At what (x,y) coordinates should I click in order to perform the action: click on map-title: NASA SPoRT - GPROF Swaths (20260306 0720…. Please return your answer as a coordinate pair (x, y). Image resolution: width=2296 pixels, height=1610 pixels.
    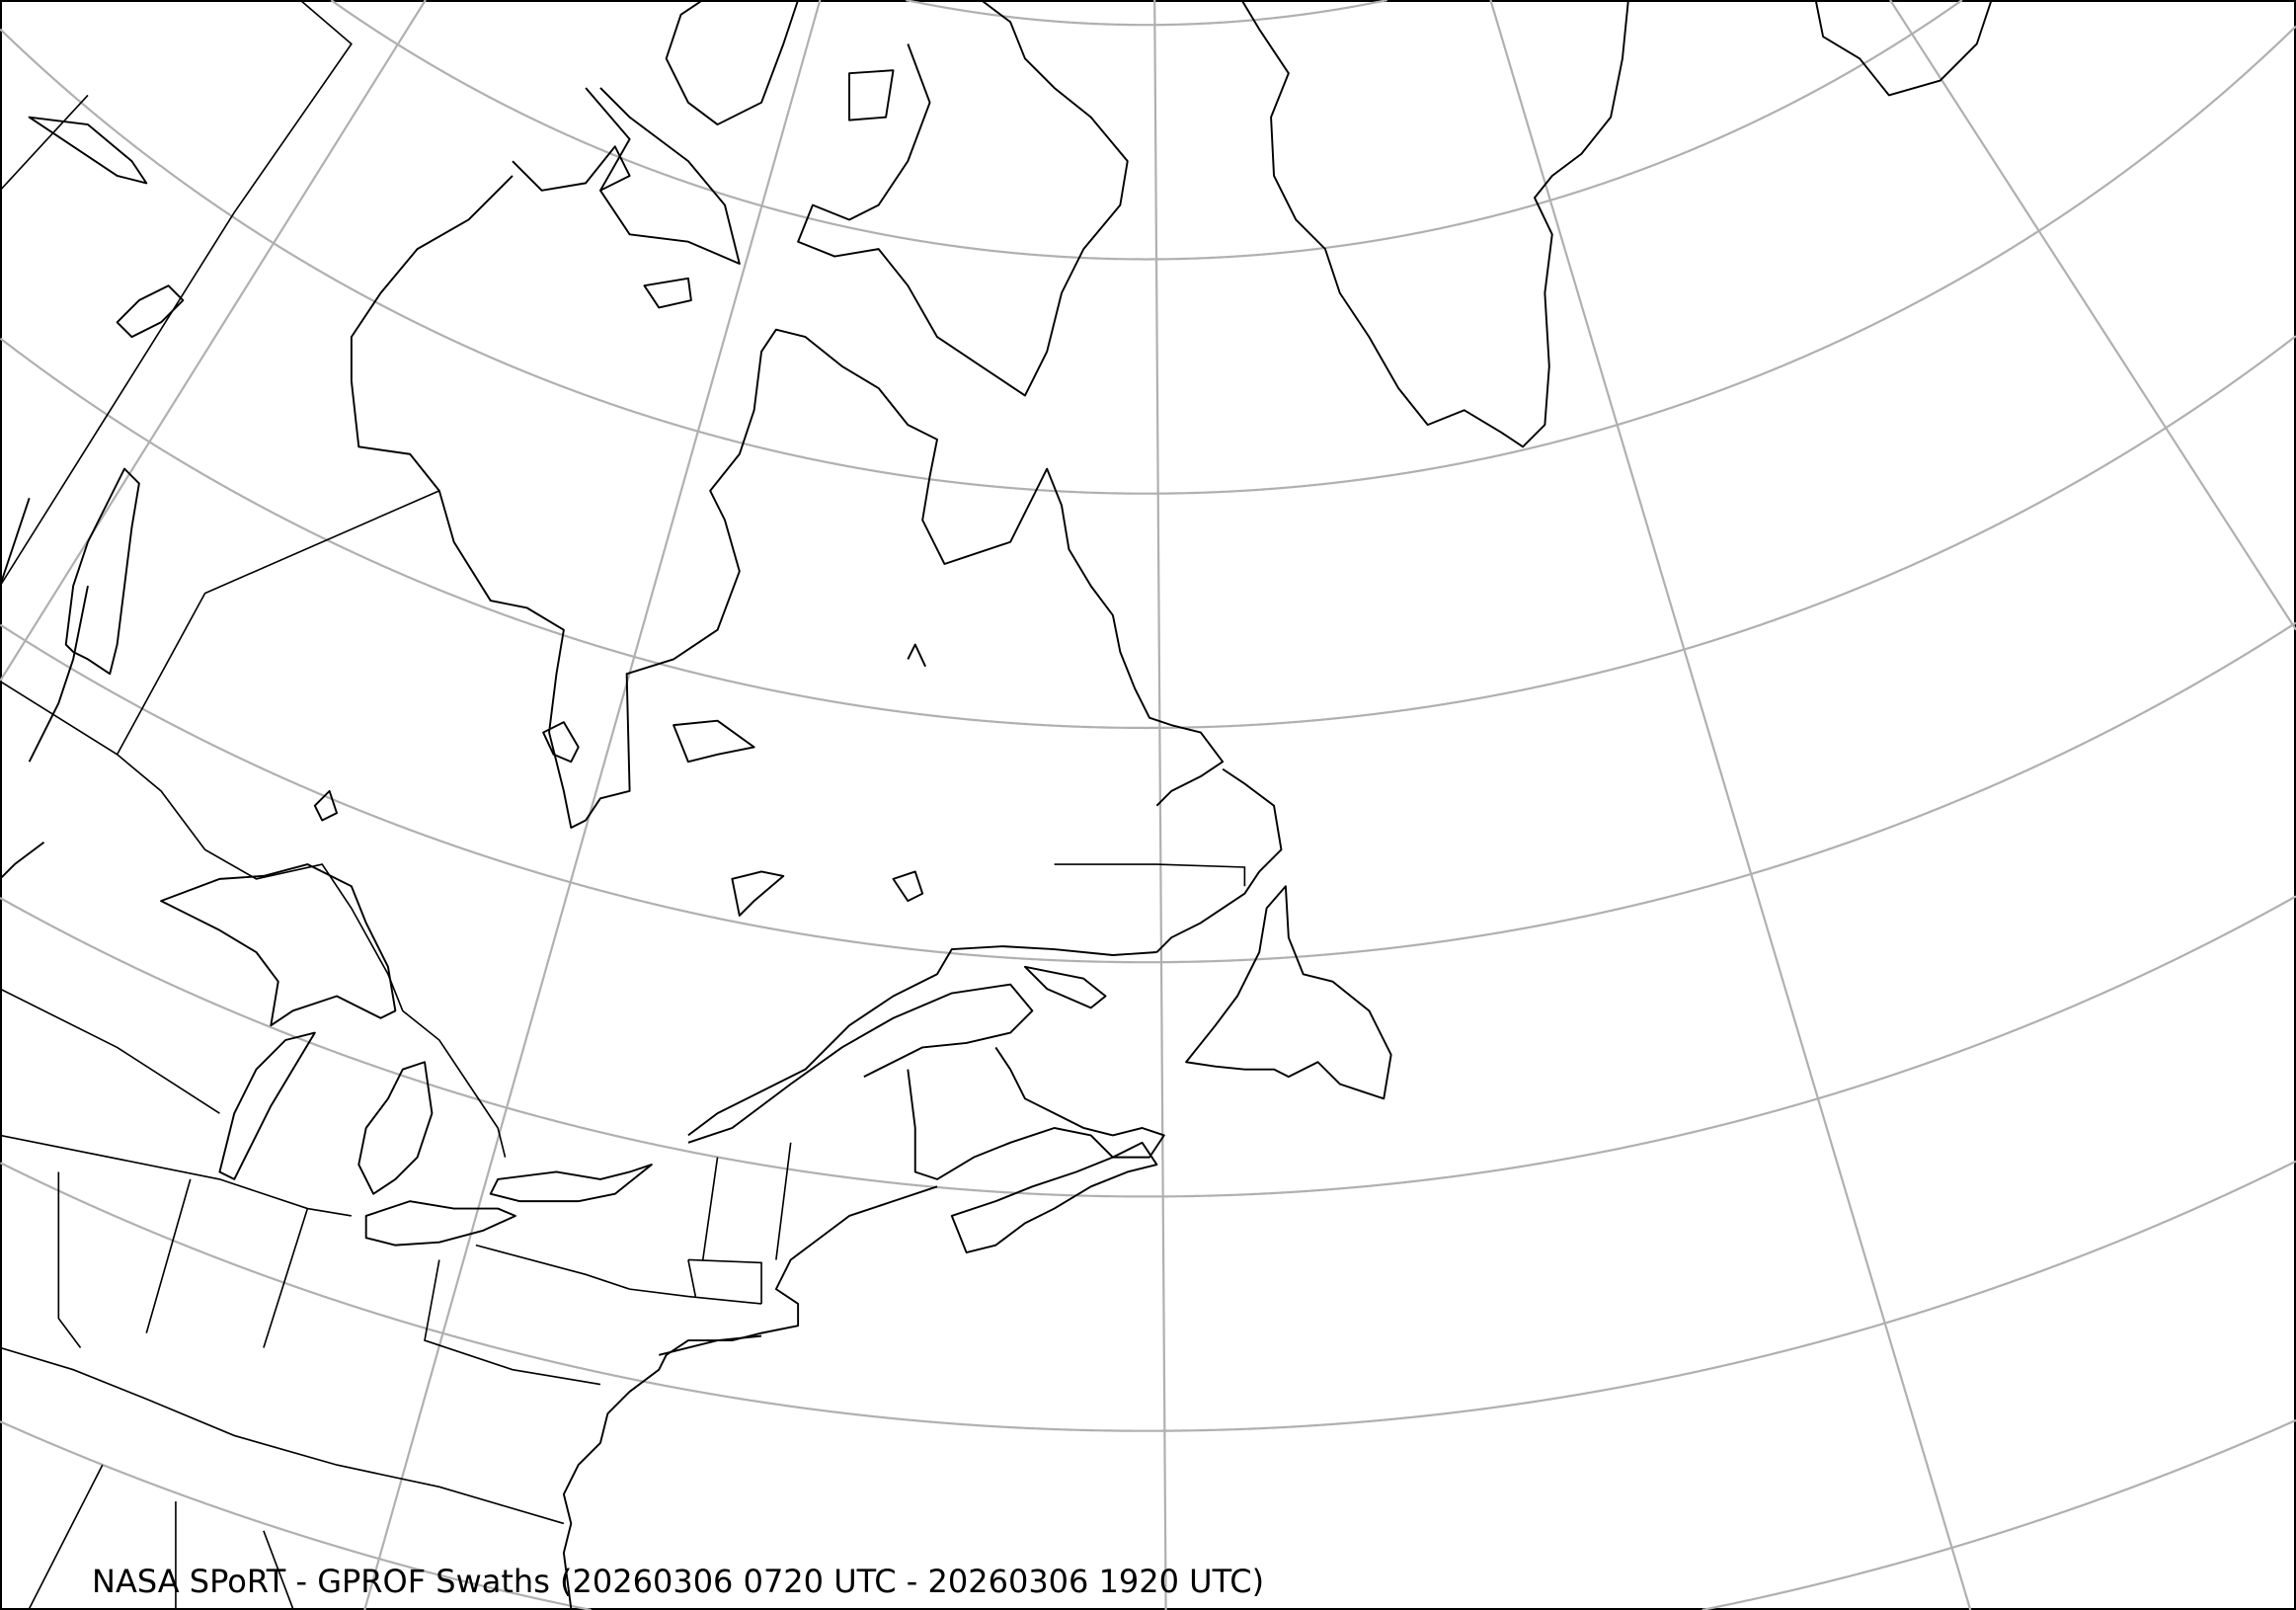
    Looking at the image, I should click on (678, 1581).